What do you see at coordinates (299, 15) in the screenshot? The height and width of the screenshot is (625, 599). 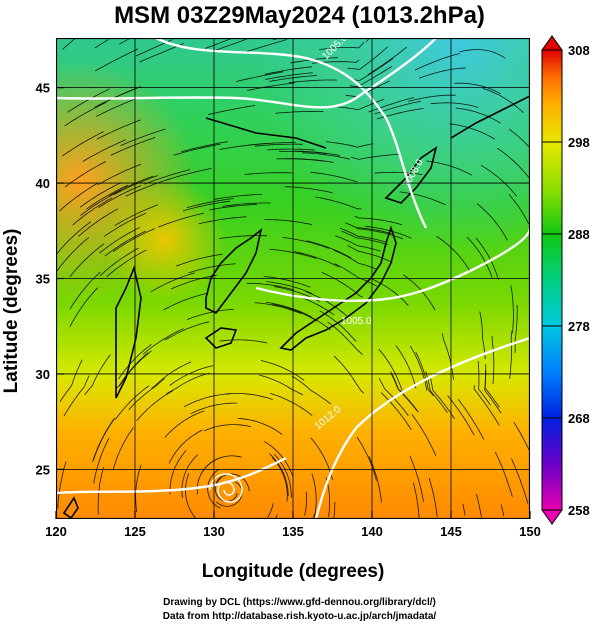 I see `map-title: MSM 03Z29May2024 (1013.2hPa)` at bounding box center [299, 15].